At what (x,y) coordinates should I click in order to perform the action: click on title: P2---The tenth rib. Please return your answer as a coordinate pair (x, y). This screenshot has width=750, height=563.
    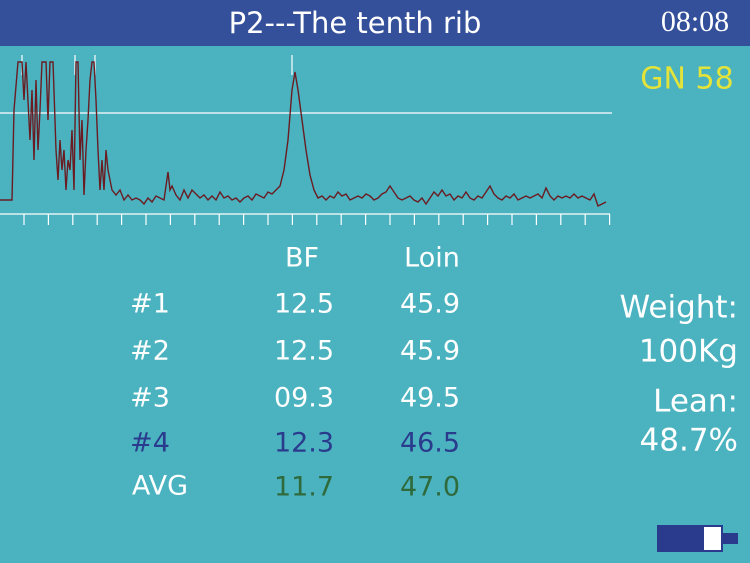
    Looking at the image, I should click on (355, 23).